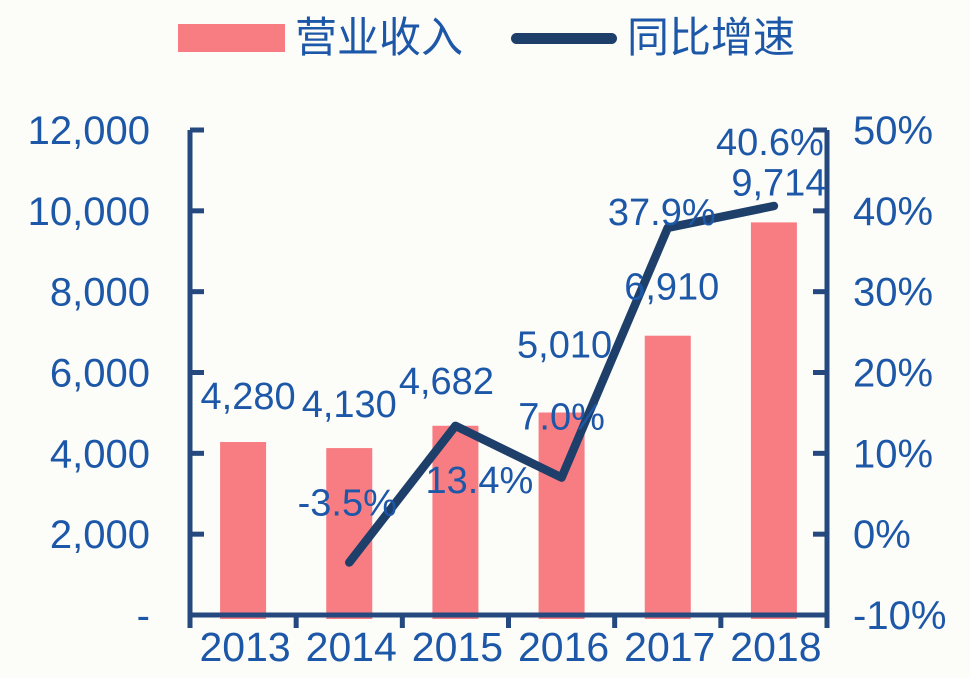 The width and height of the screenshot is (970, 678). Describe the element at coordinates (561, 418) in the screenshot. I see `growth-line-label-2016: 7.0%` at that location.